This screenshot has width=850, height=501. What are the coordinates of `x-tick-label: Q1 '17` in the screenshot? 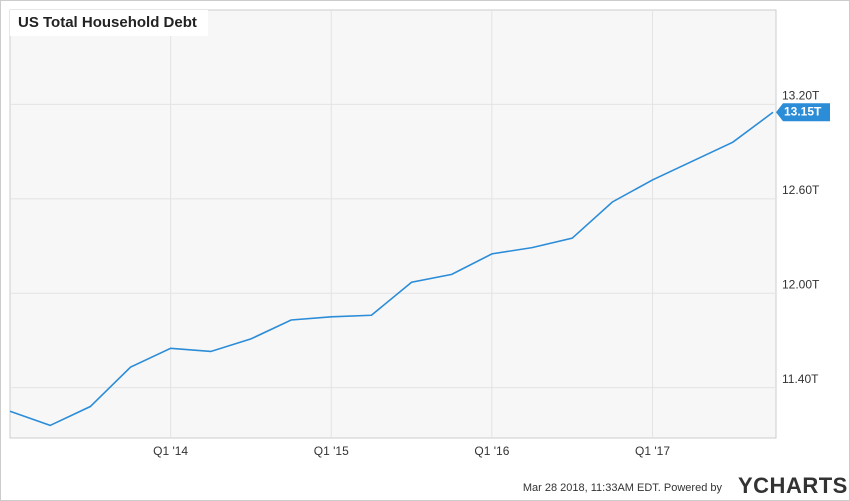 It's located at (652, 451).